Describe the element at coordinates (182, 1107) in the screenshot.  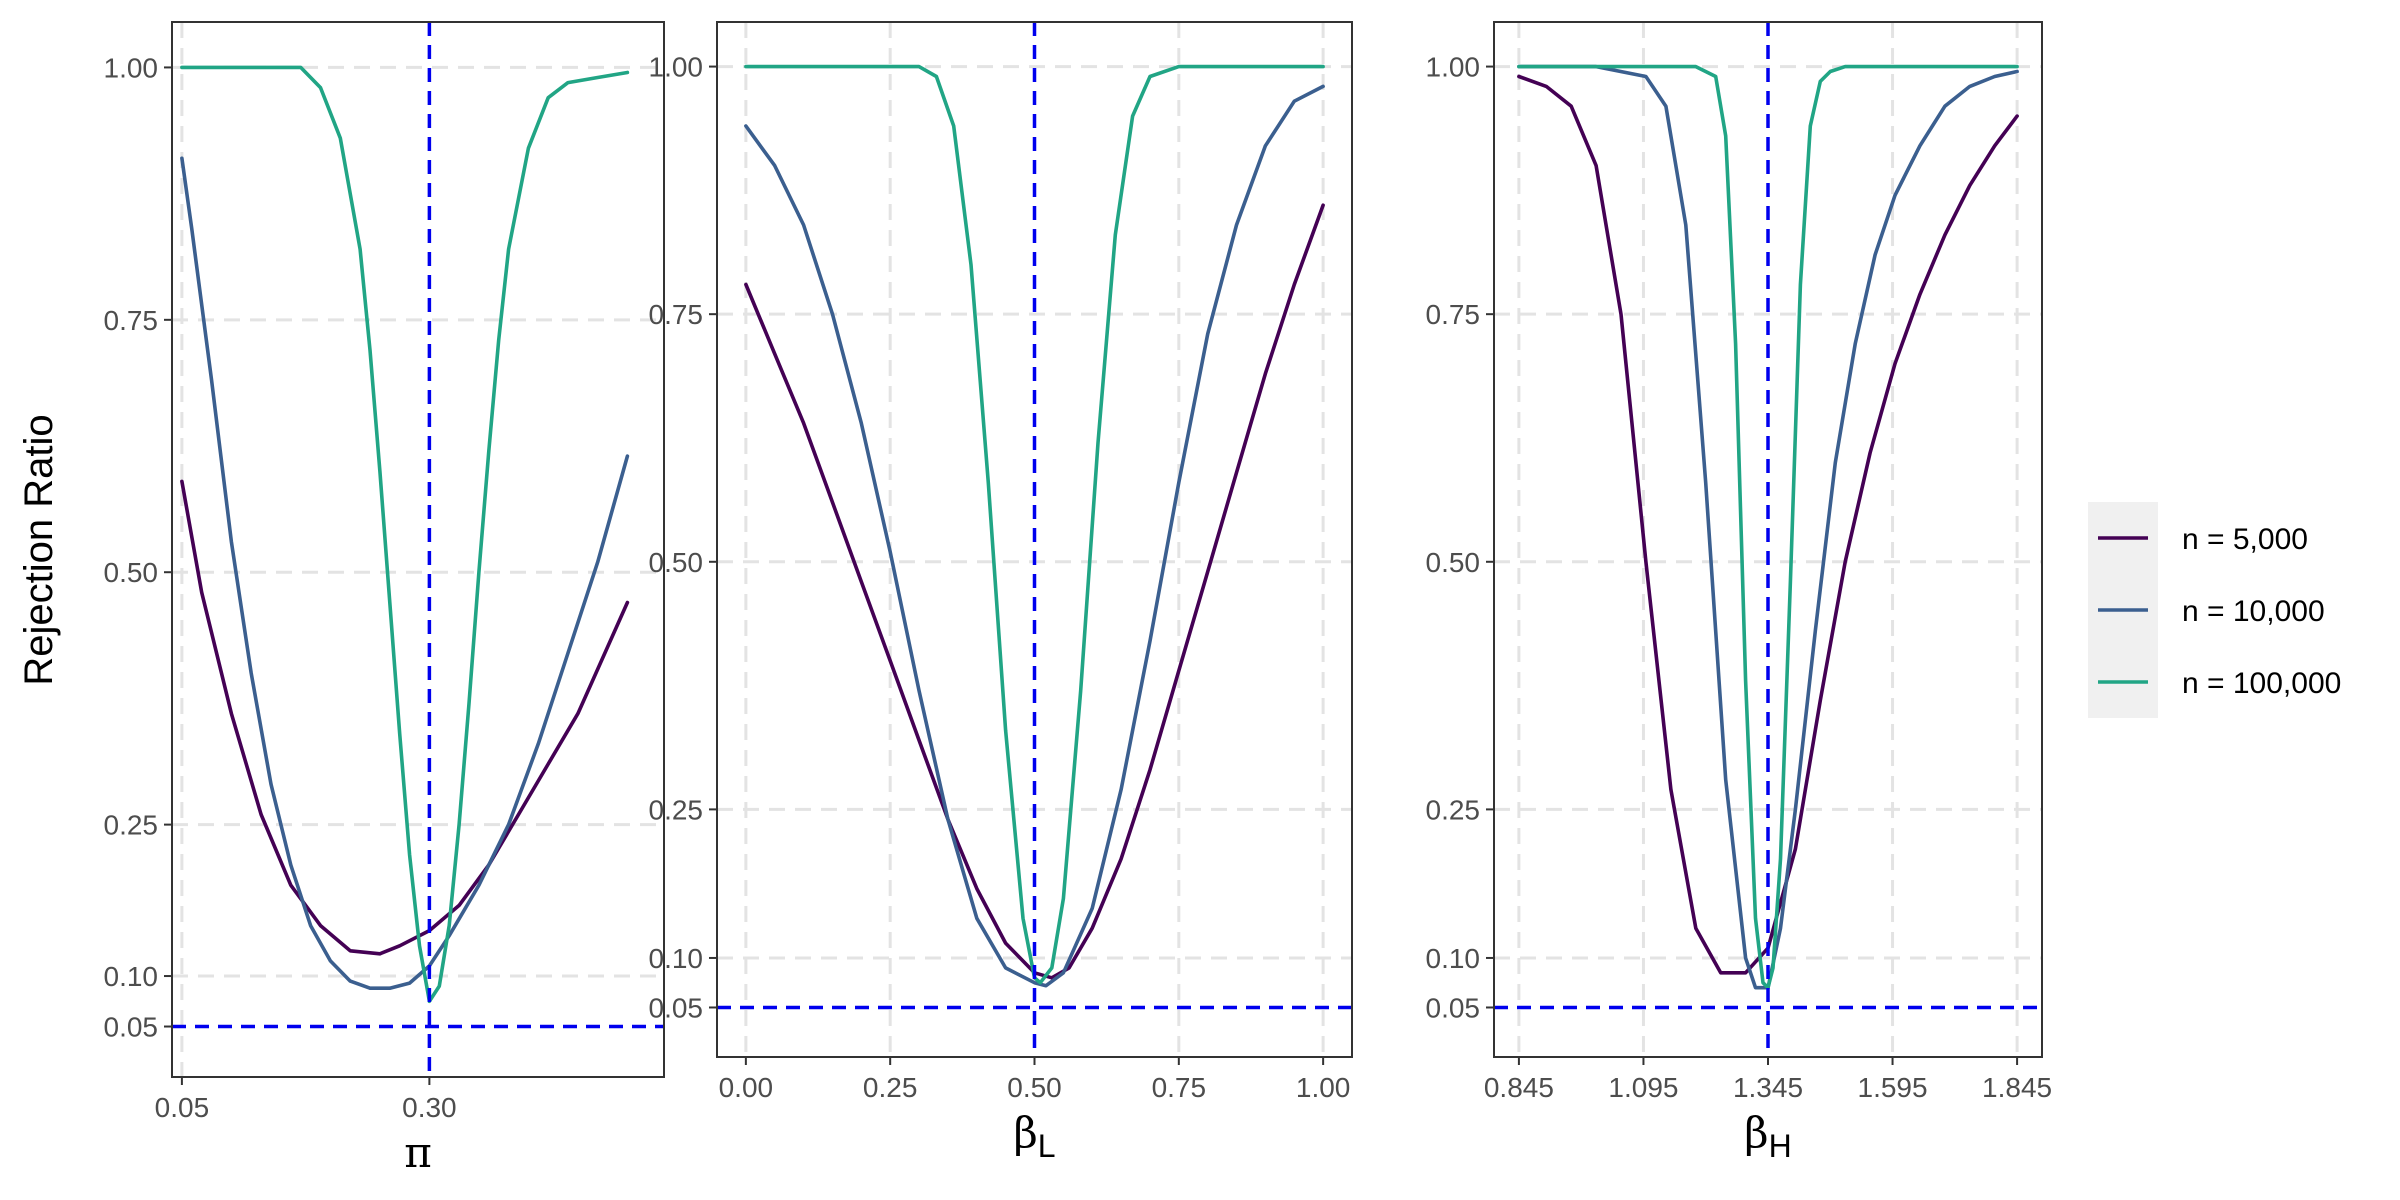
I see `x-tick-label: 0.05` at that location.